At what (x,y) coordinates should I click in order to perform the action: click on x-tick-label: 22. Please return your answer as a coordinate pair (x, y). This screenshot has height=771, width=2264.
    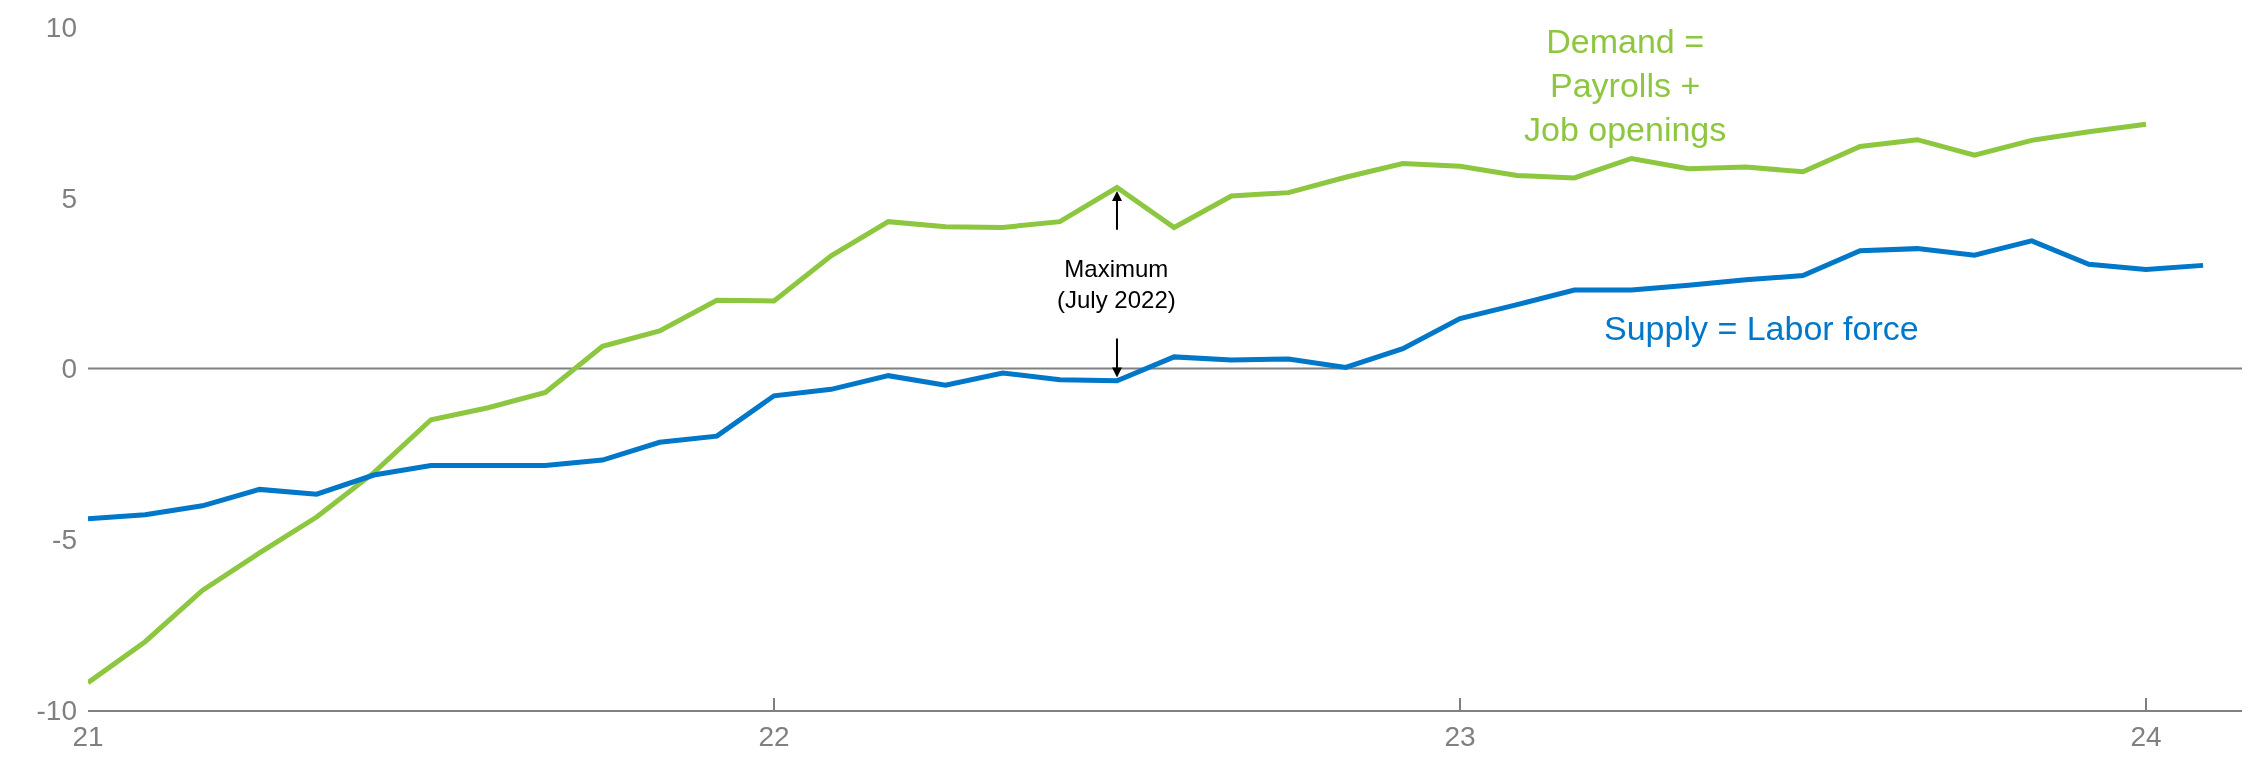
    Looking at the image, I should click on (774, 736).